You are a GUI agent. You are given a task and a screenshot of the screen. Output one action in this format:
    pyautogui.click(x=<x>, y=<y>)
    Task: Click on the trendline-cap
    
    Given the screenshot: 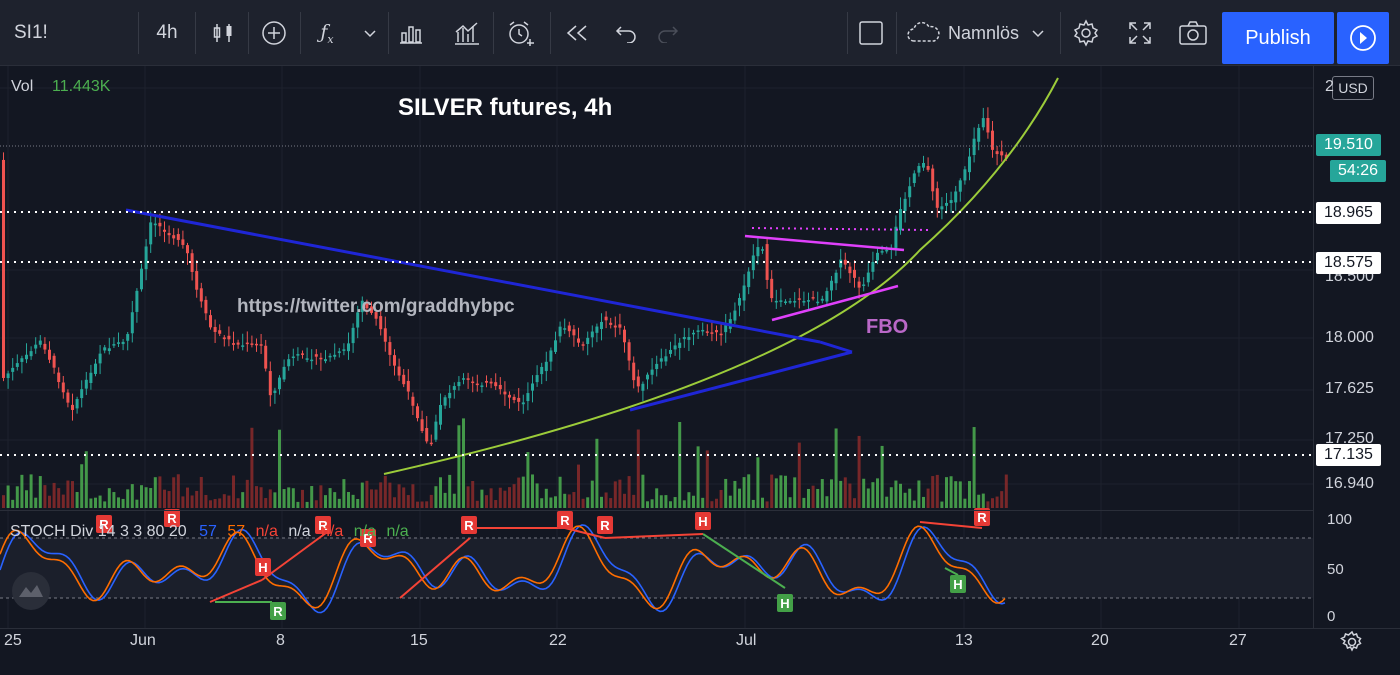 What is the action you would take?
    pyautogui.click(x=836, y=347)
    